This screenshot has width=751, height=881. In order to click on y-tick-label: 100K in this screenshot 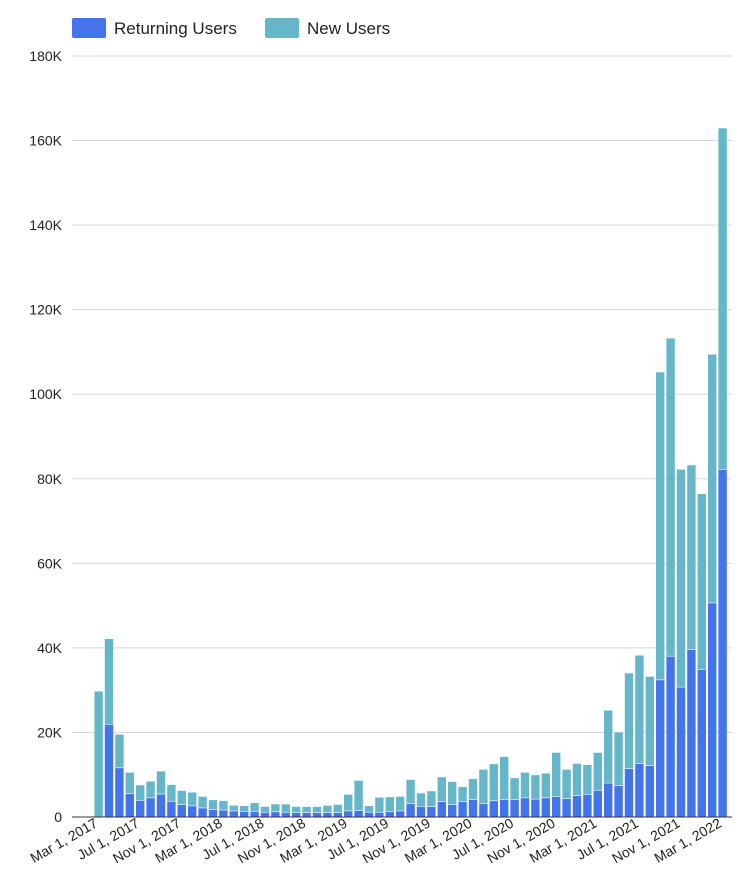, I will do `click(45, 394)`.